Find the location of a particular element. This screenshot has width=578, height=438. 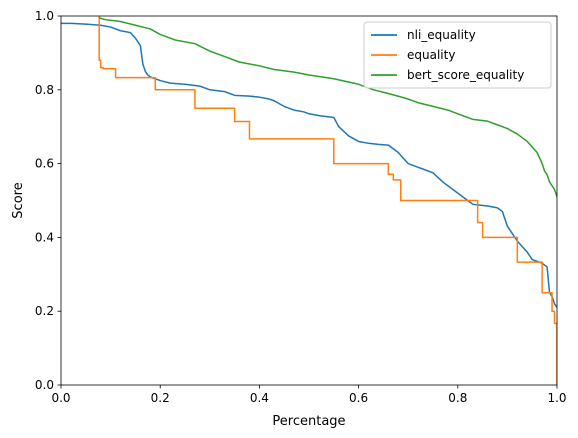

legend-box is located at coordinates (457, 55).